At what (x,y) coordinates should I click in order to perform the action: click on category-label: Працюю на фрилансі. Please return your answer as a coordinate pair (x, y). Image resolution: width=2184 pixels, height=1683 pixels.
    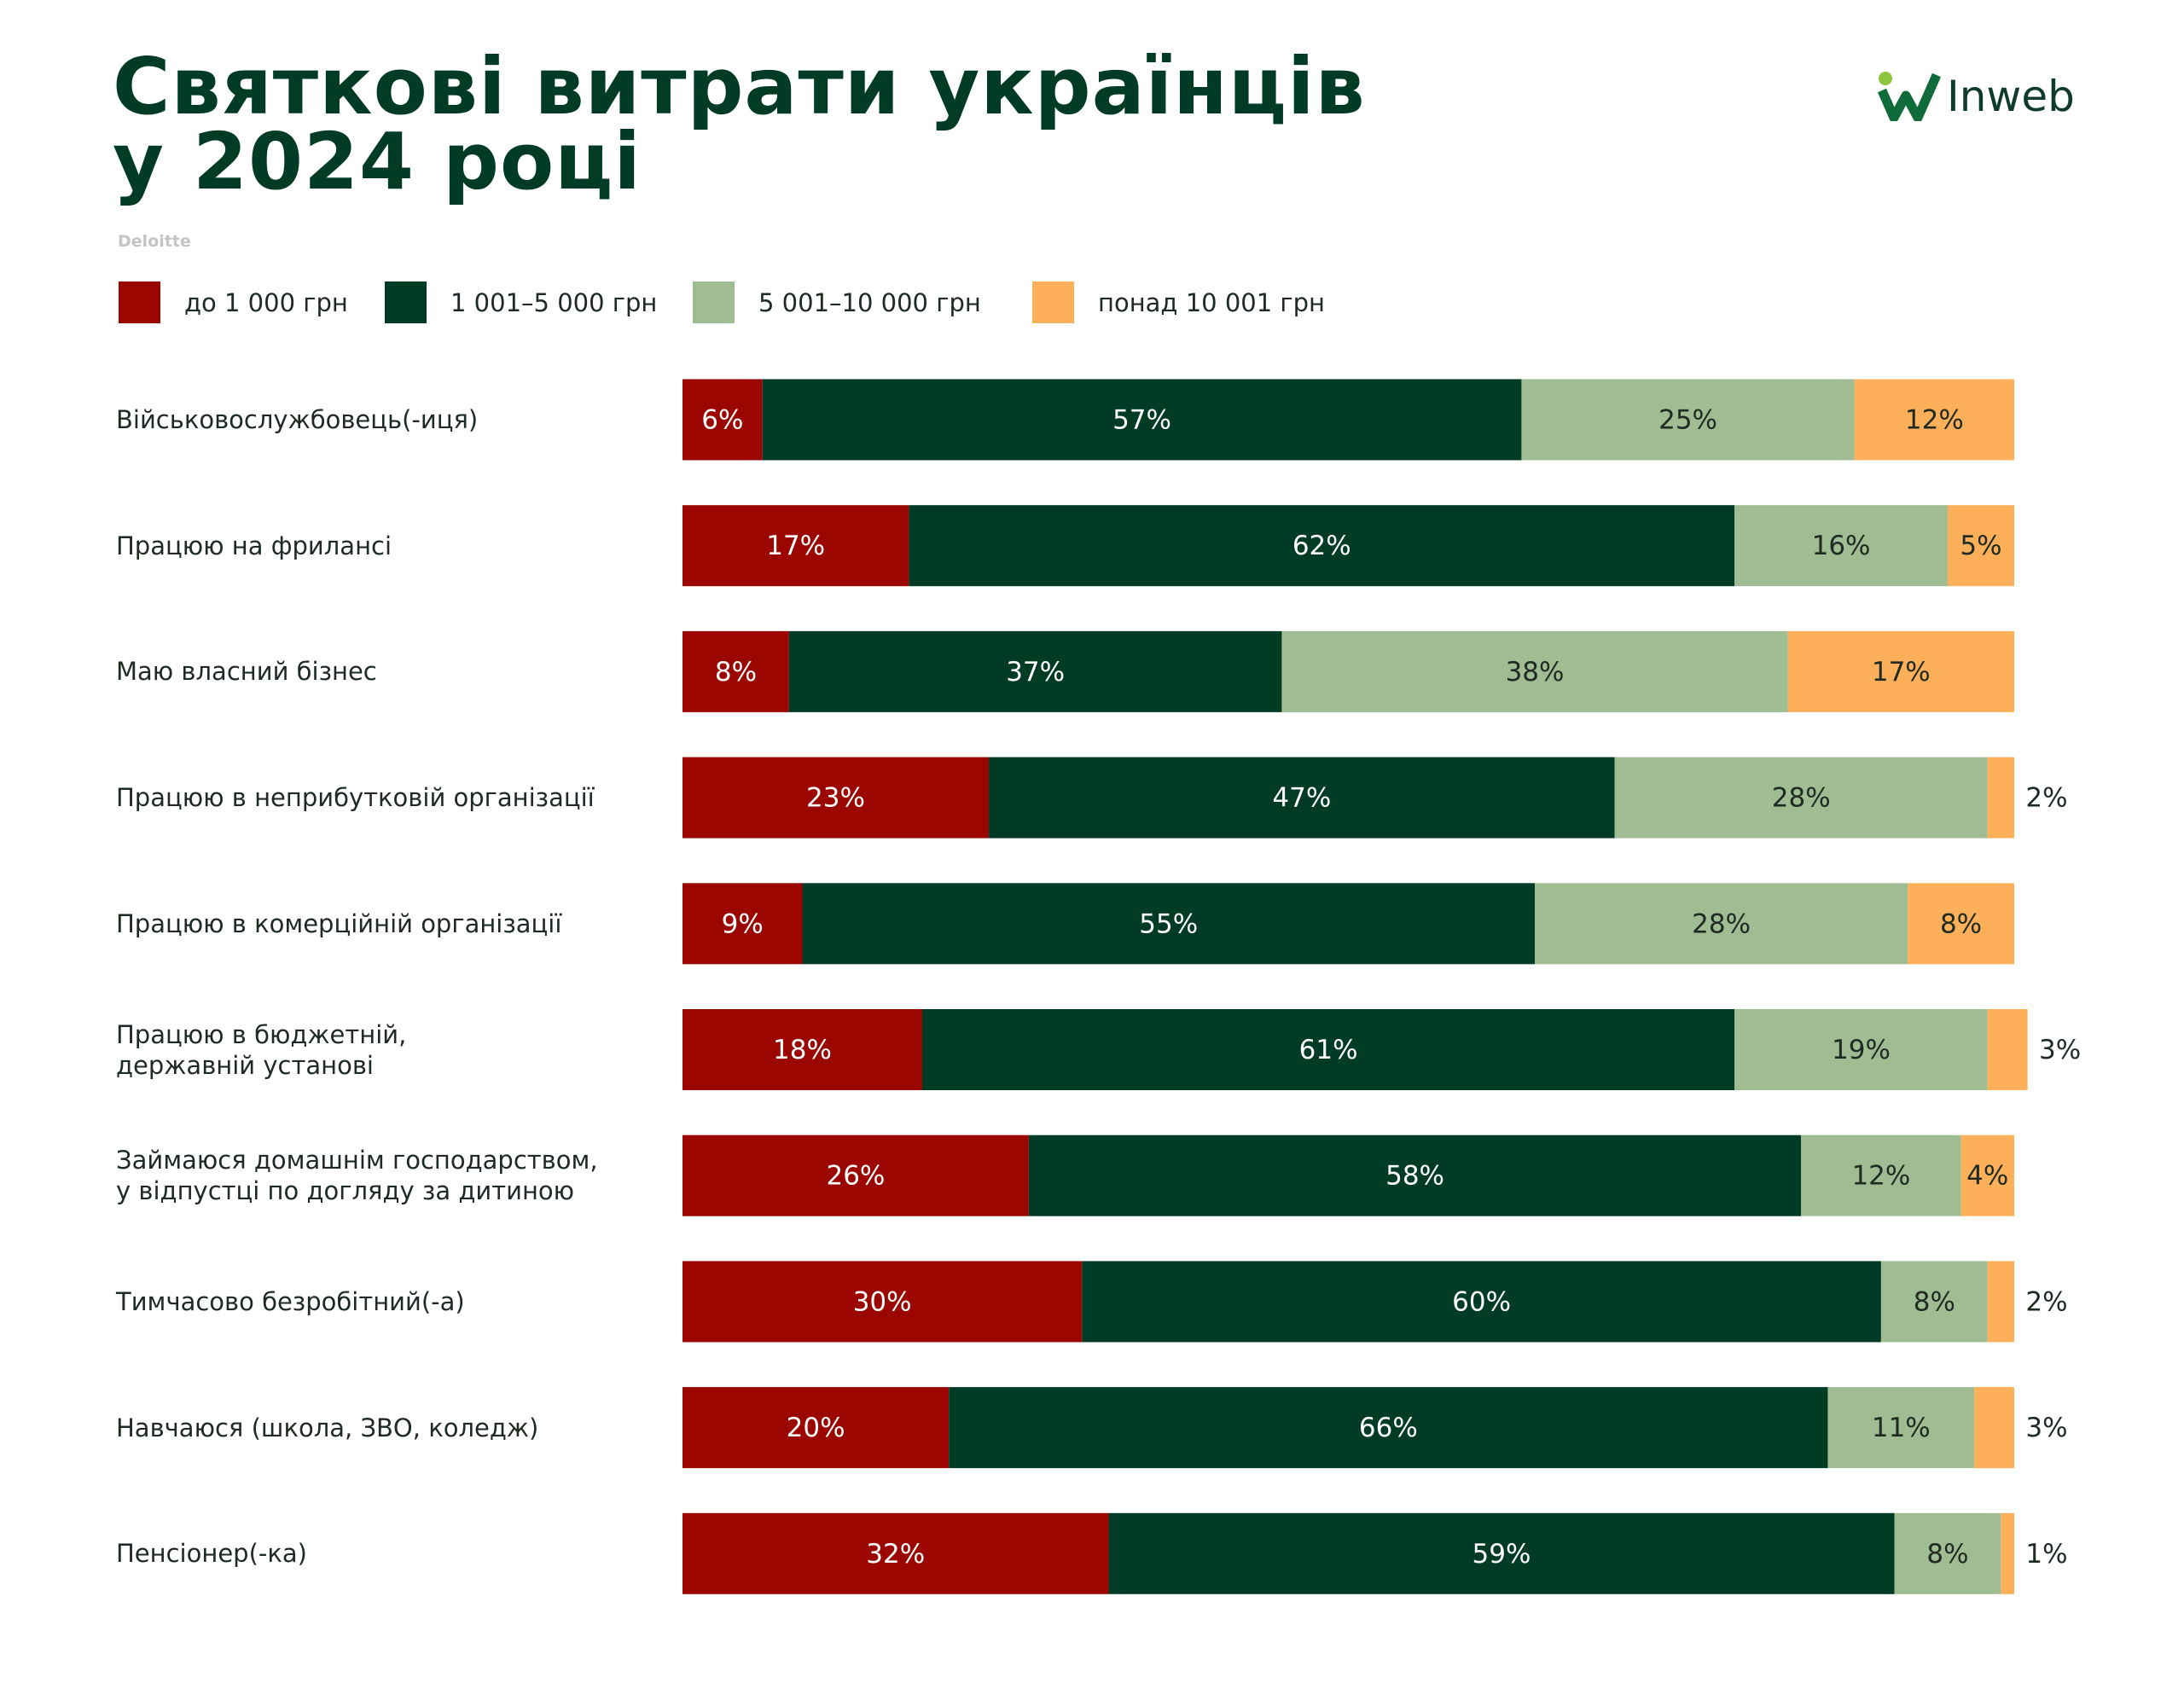
    Looking at the image, I should click on (254, 545).